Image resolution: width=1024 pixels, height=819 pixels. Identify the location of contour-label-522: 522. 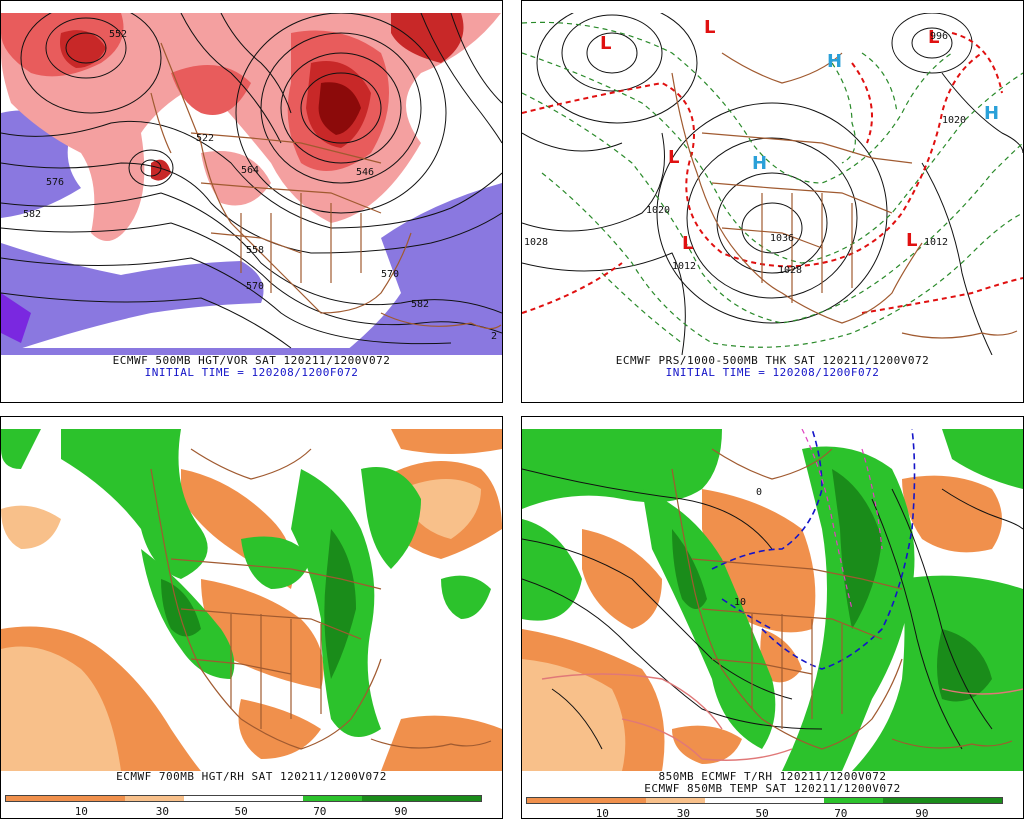
(205, 138).